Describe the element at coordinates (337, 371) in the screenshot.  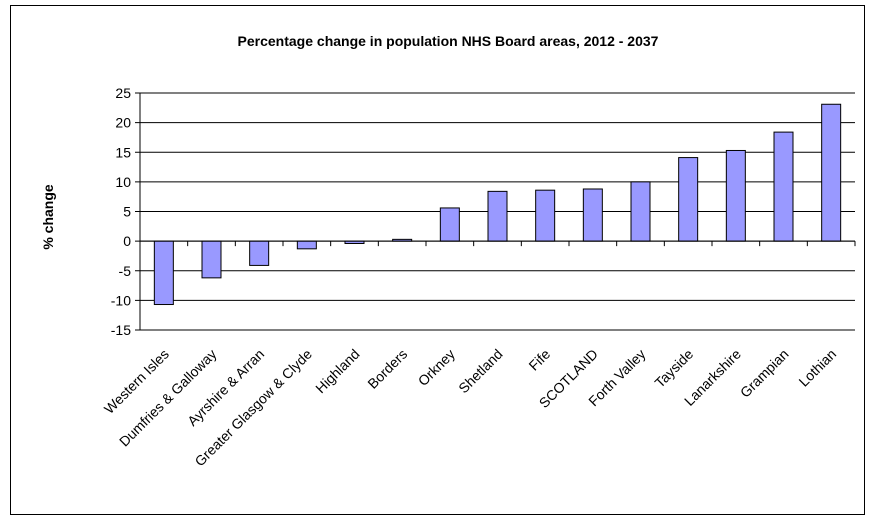
I see `x-tick-label: Highland` at that location.